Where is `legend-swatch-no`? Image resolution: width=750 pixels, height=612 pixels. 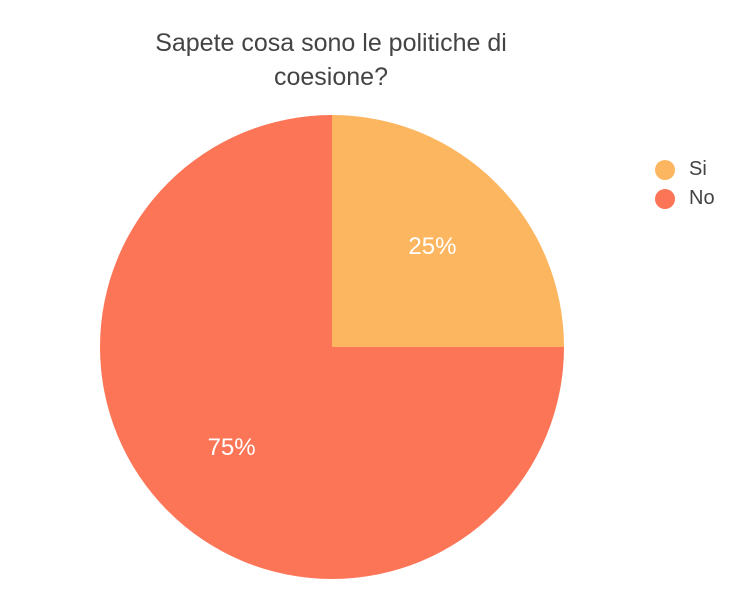
legend-swatch-no is located at coordinates (665, 198).